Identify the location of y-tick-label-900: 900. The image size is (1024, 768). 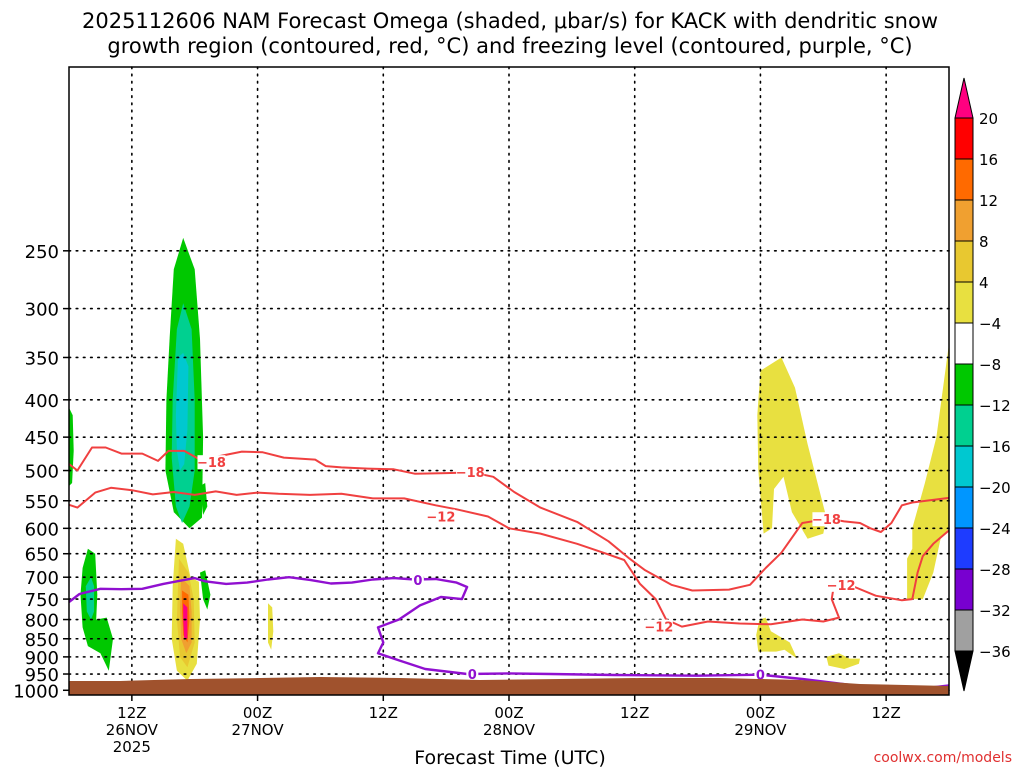
(42, 658).